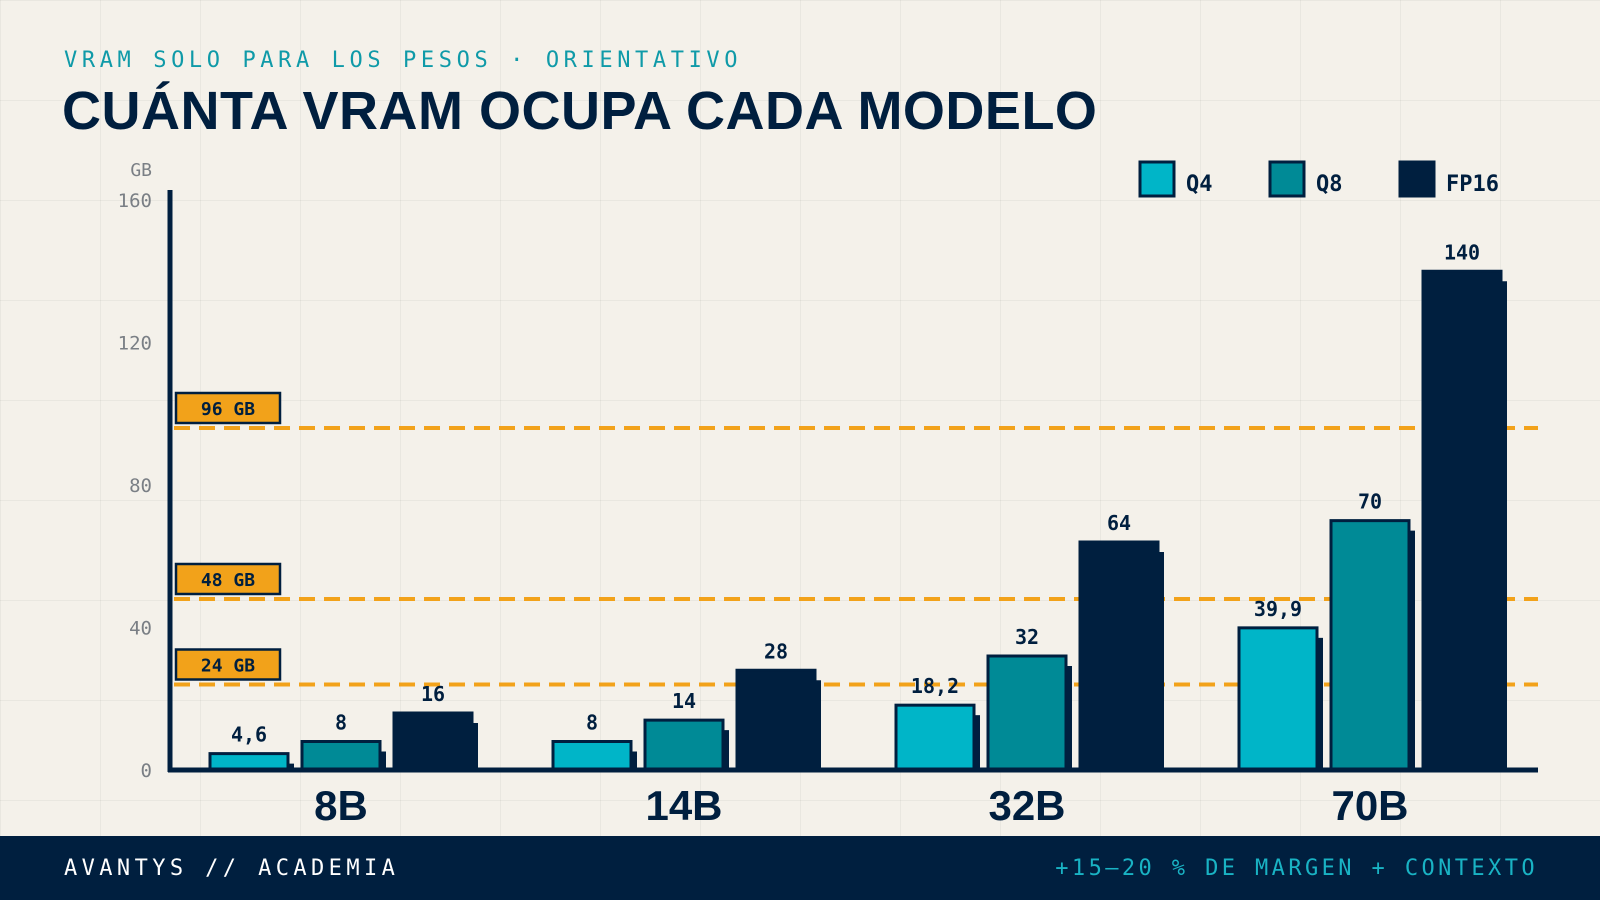 This screenshot has height=900, width=1600. I want to click on footer-note: +15–20 % DE MARGEN + CONTEXTO, so click(1296, 868).